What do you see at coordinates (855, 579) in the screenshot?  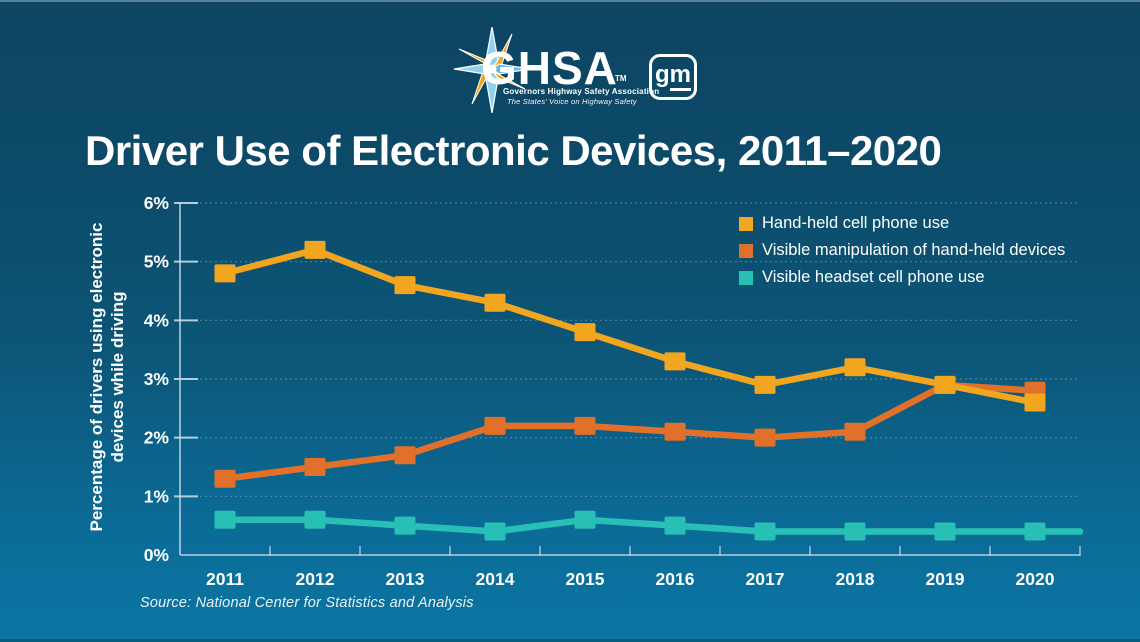 I see `x-tick-label: 2018` at bounding box center [855, 579].